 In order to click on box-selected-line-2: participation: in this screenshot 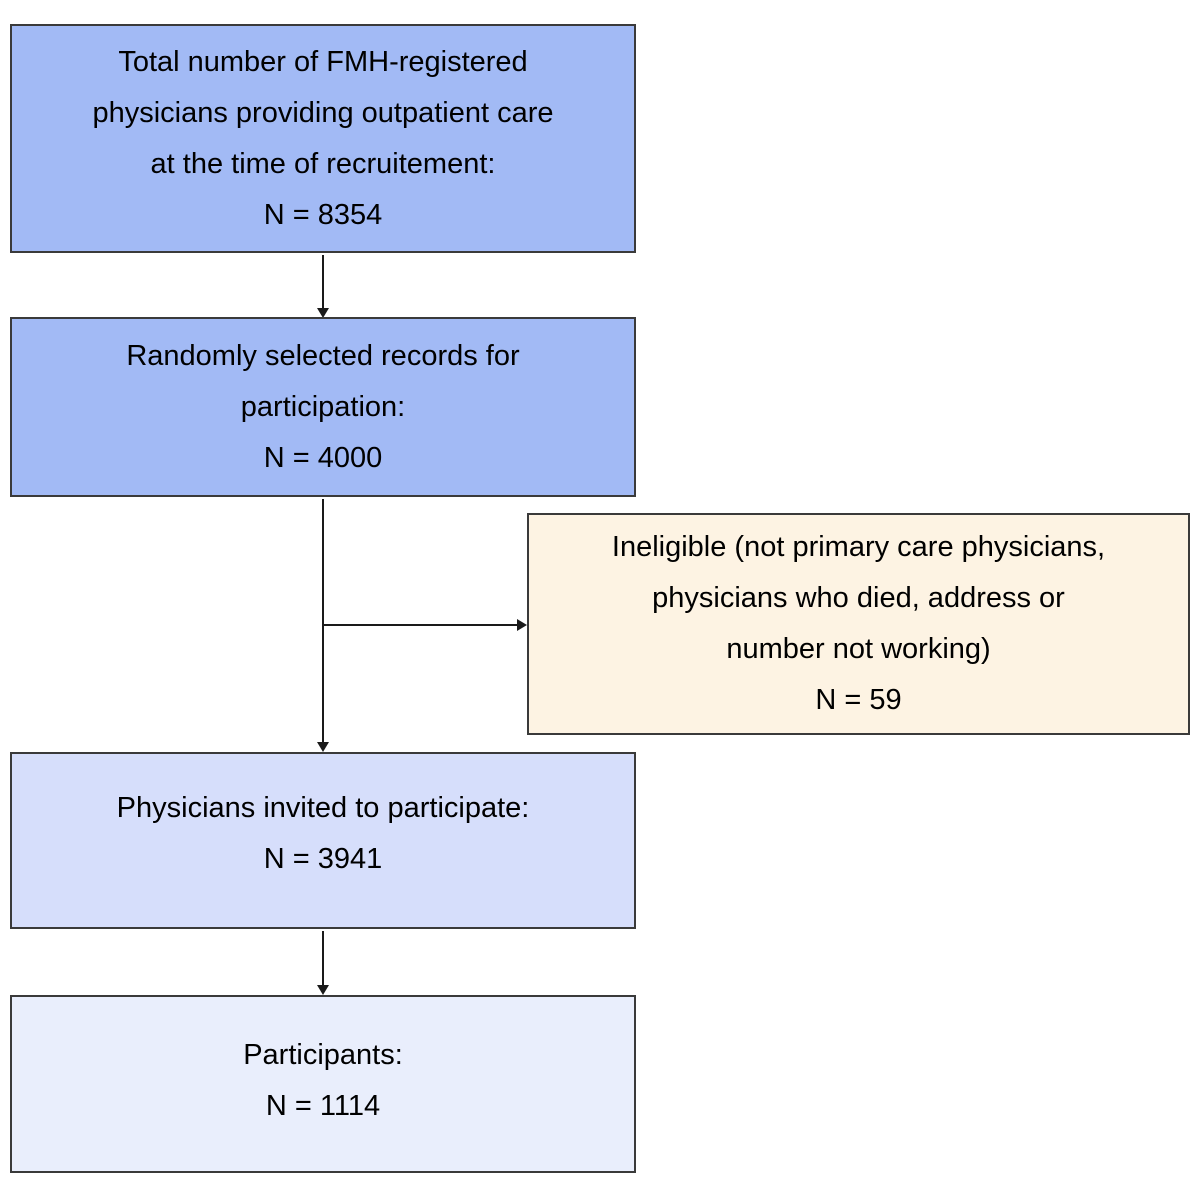, I will do `click(323, 406)`.